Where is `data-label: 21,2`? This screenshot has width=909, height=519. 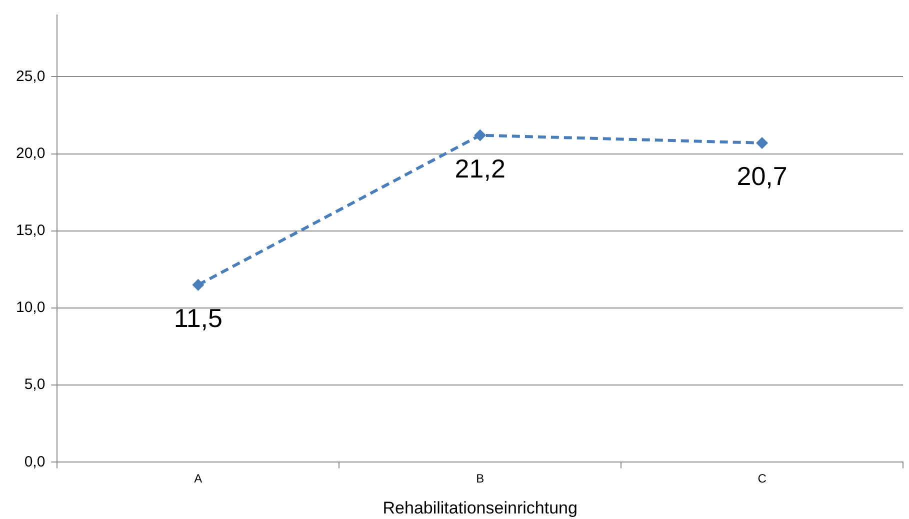
data-label: 21,2 is located at coordinates (480, 168).